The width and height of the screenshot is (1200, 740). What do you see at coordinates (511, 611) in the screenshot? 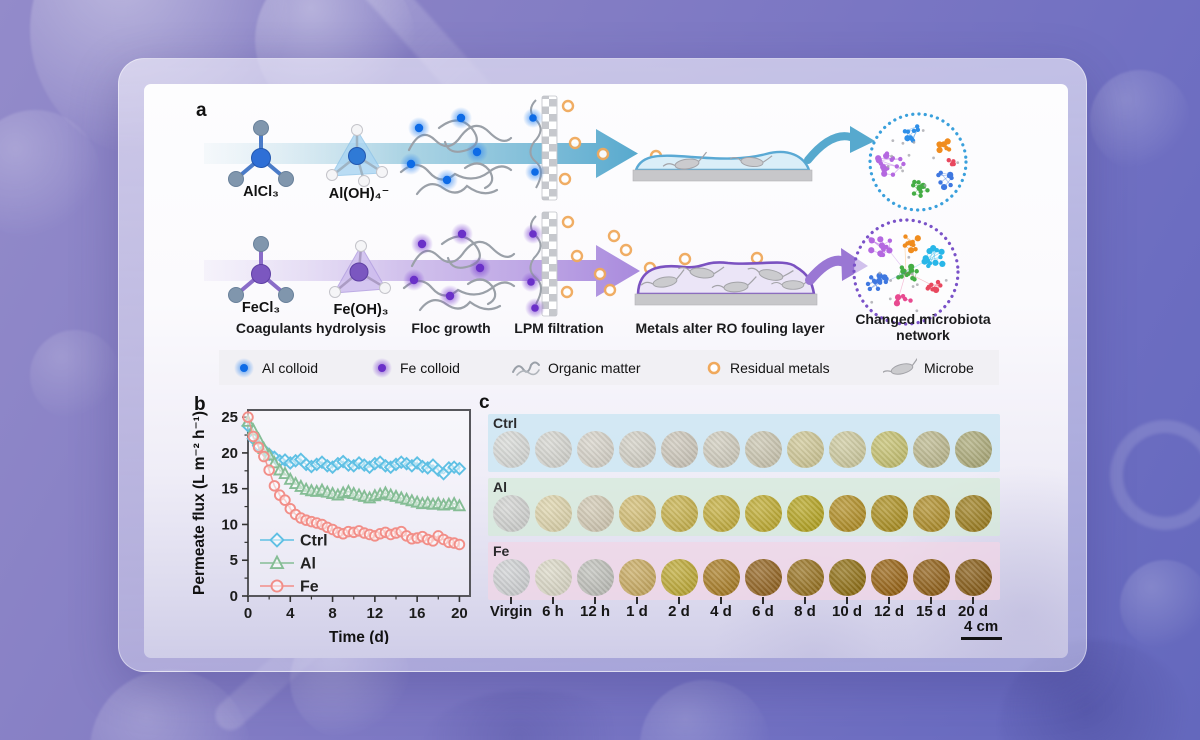
I see `timepoint-label: Virgin` at bounding box center [511, 611].